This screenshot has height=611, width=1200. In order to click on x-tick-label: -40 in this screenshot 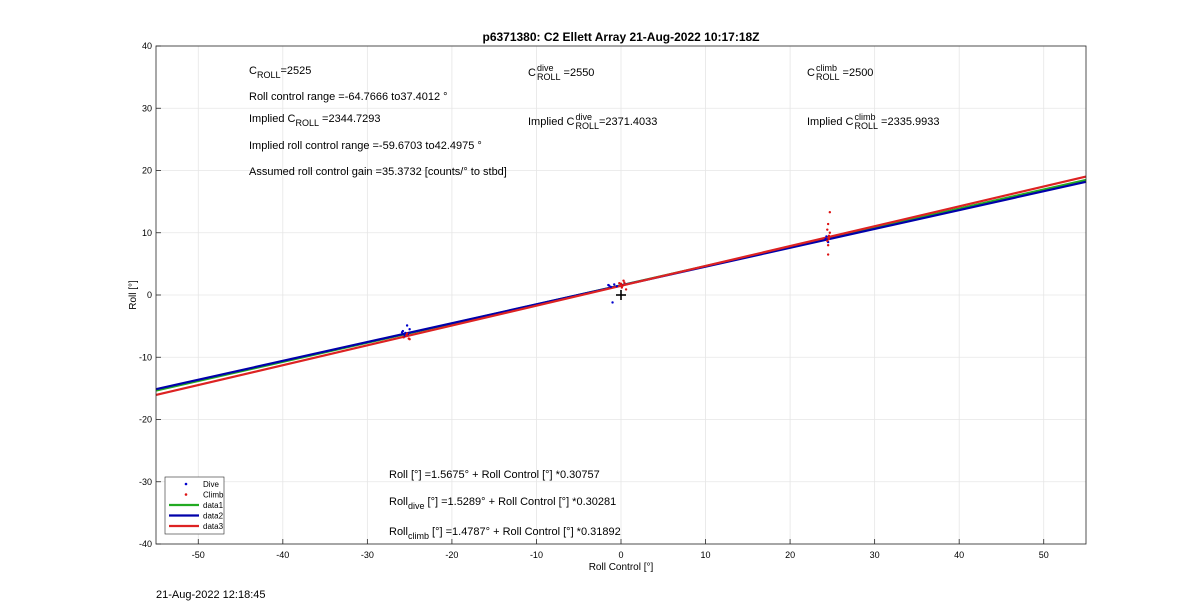, I will do `click(282, 555)`.